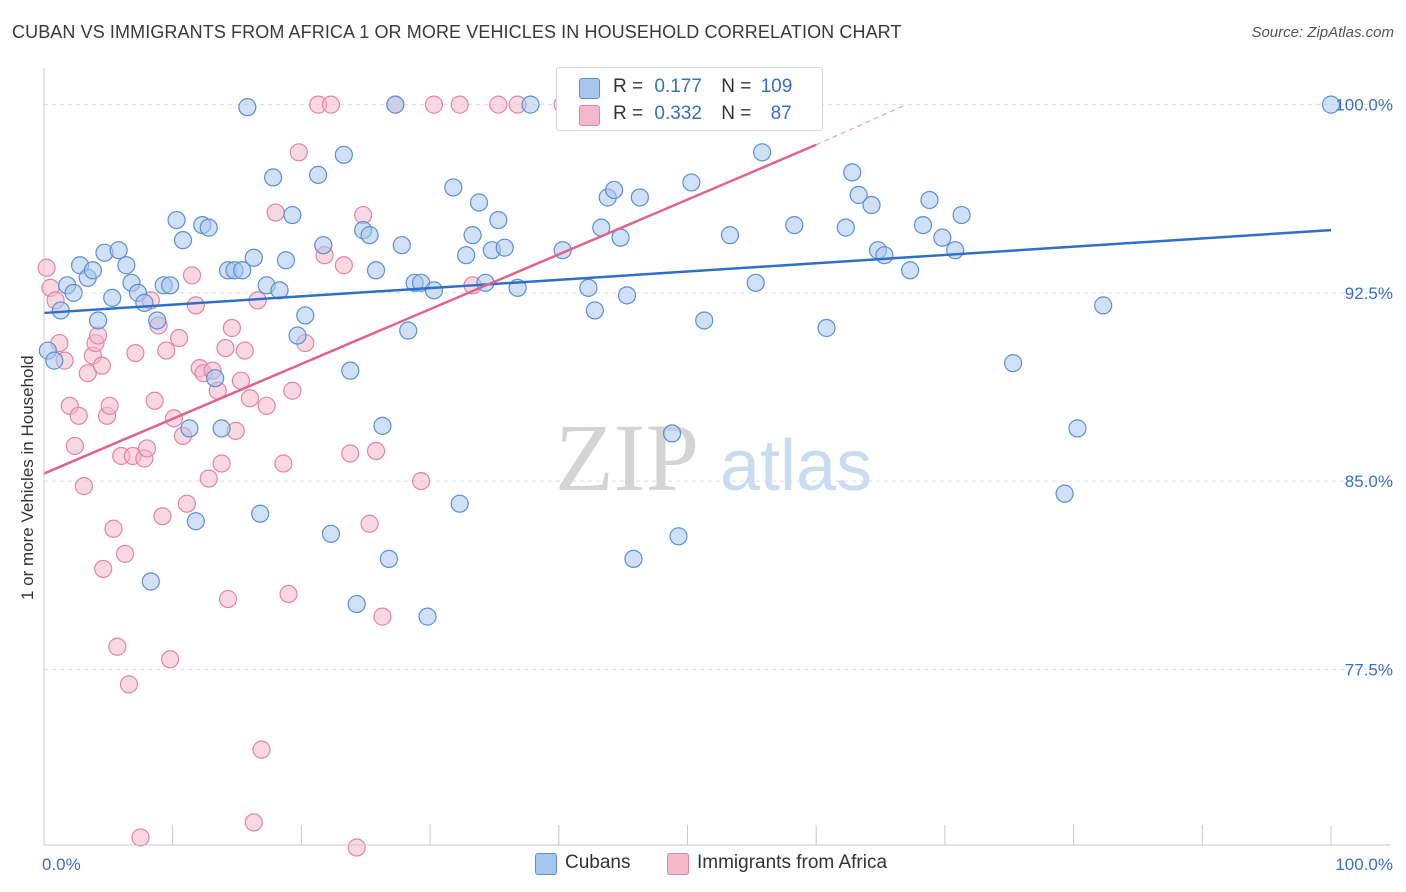 Image resolution: width=1406 pixels, height=892 pixels. I want to click on bottom-legend-cubans-label: Cubans, so click(598, 862).